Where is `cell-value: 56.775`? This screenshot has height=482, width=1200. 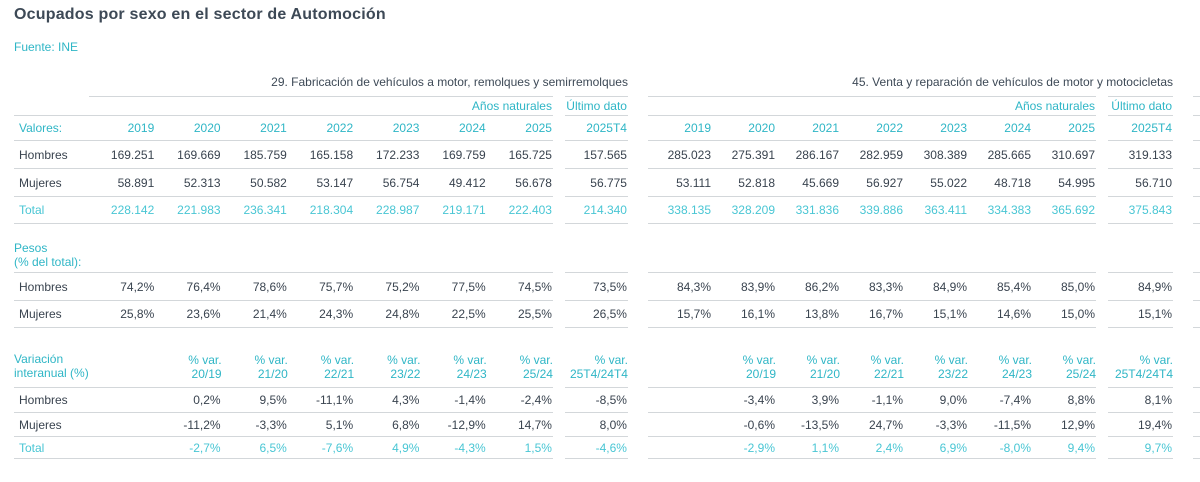 cell-value: 56.775 is located at coordinates (596, 182).